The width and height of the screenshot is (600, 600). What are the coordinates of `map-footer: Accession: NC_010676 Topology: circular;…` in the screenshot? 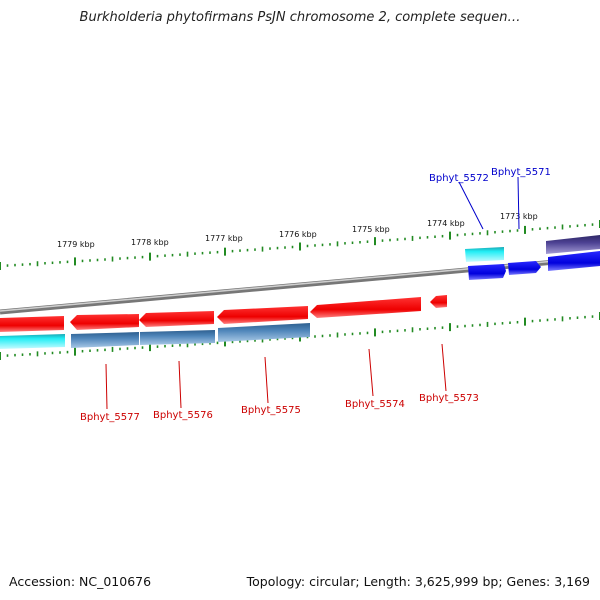 It's located at (300, 583).